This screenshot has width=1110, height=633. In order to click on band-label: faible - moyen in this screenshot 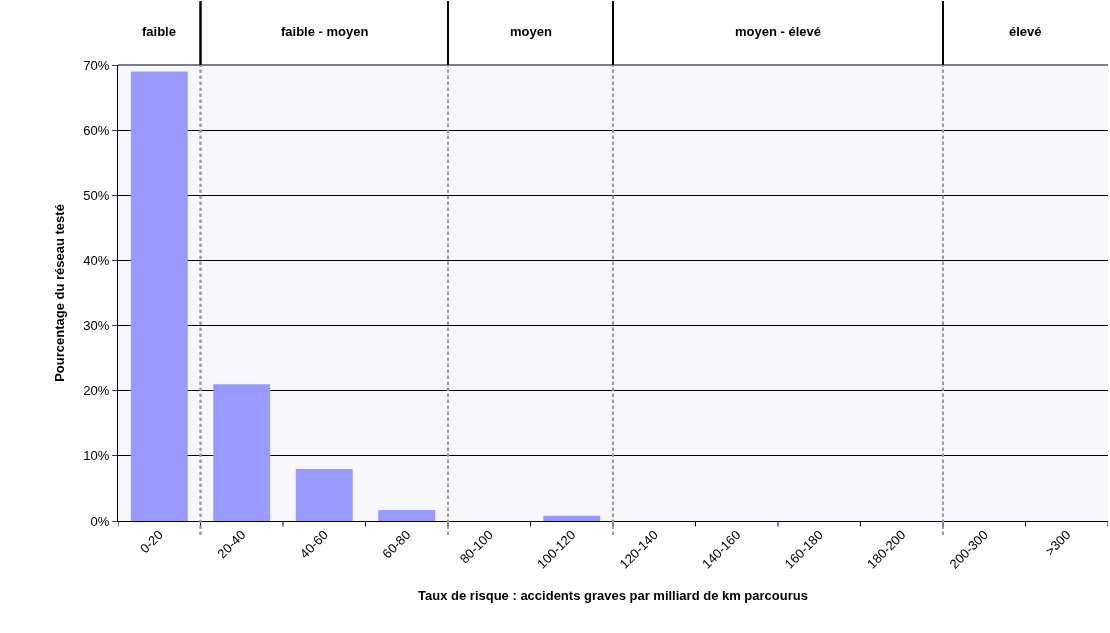, I will do `click(325, 31)`.